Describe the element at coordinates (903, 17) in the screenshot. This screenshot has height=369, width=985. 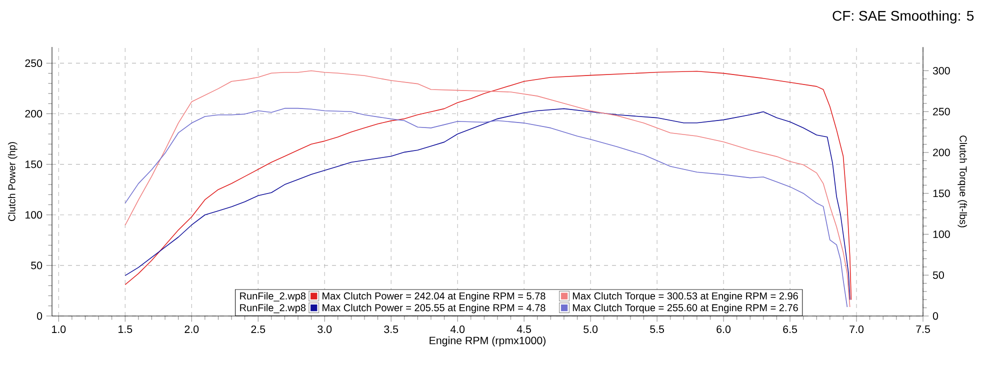
I see `chart-subtitle: CF: SAE Smoothing: 5` at that location.